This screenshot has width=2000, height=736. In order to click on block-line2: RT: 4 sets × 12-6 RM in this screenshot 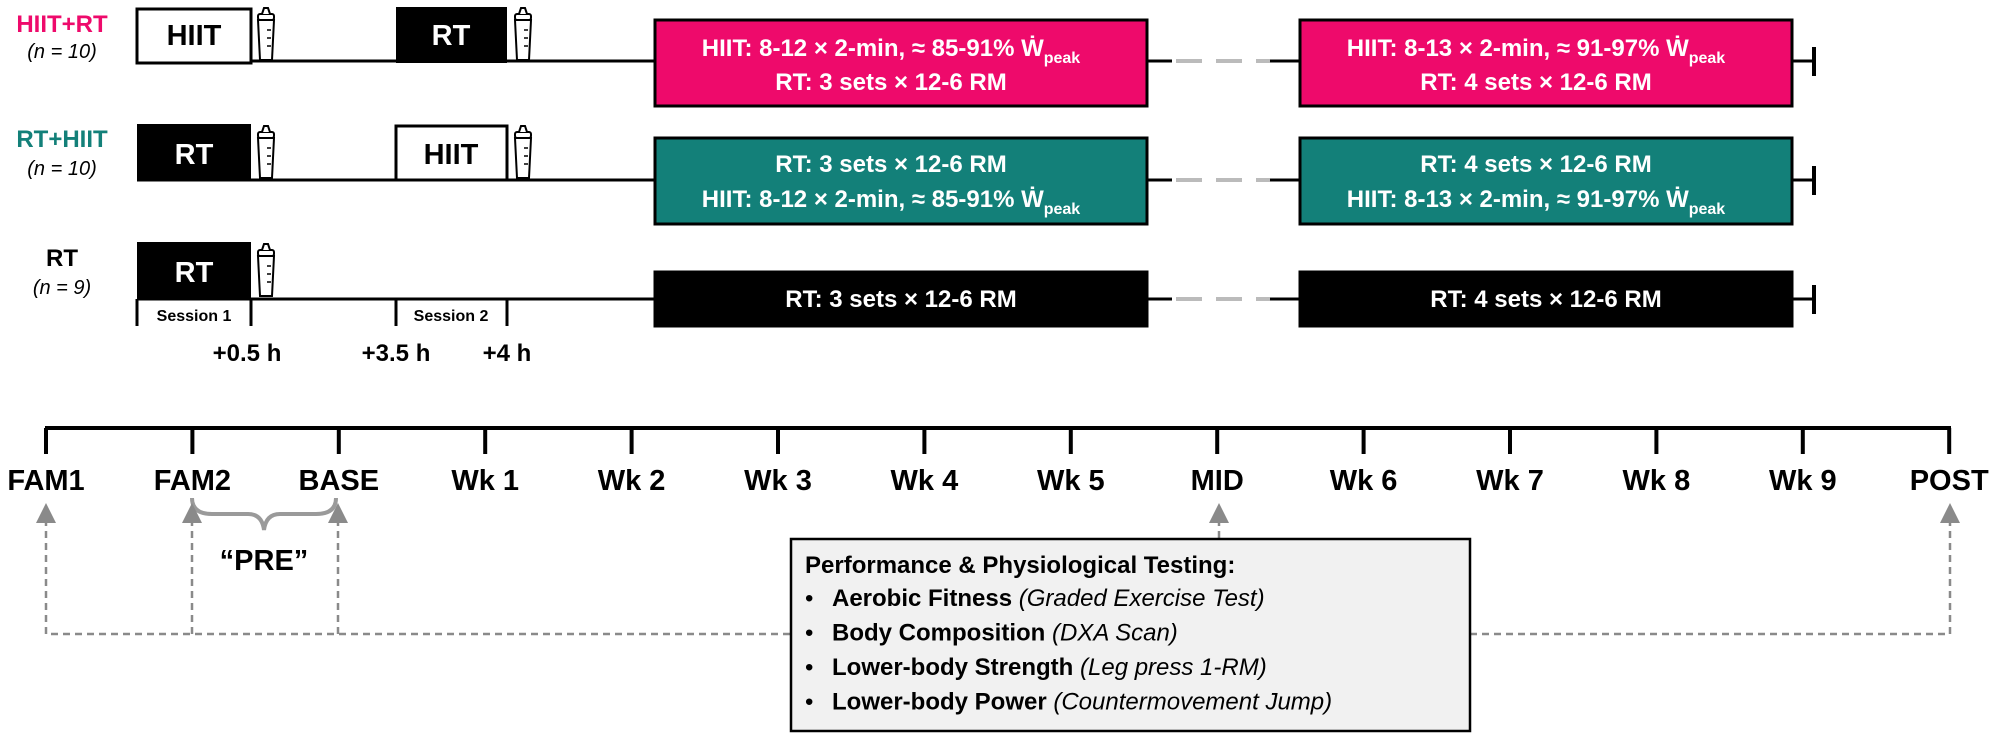, I will do `click(1535, 82)`.